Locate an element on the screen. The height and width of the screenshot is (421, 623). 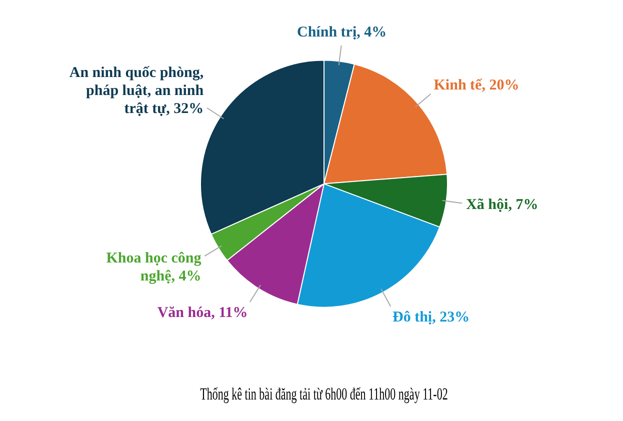
slice-label: Khoa học công nghệ, 4% is located at coordinates (154, 267).